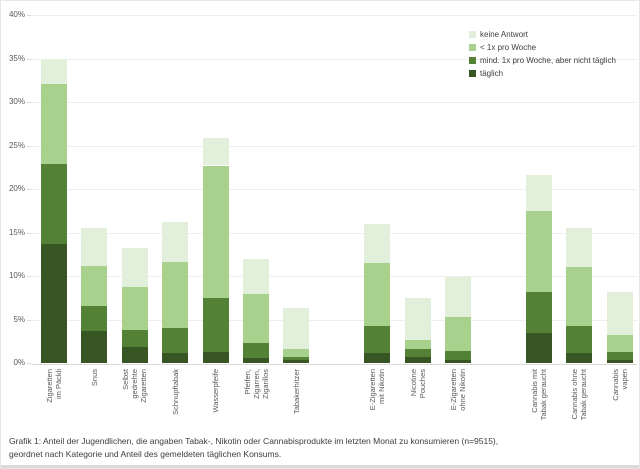 The height and width of the screenshot is (469, 640). I want to click on x-axis-line, so click(334, 364).